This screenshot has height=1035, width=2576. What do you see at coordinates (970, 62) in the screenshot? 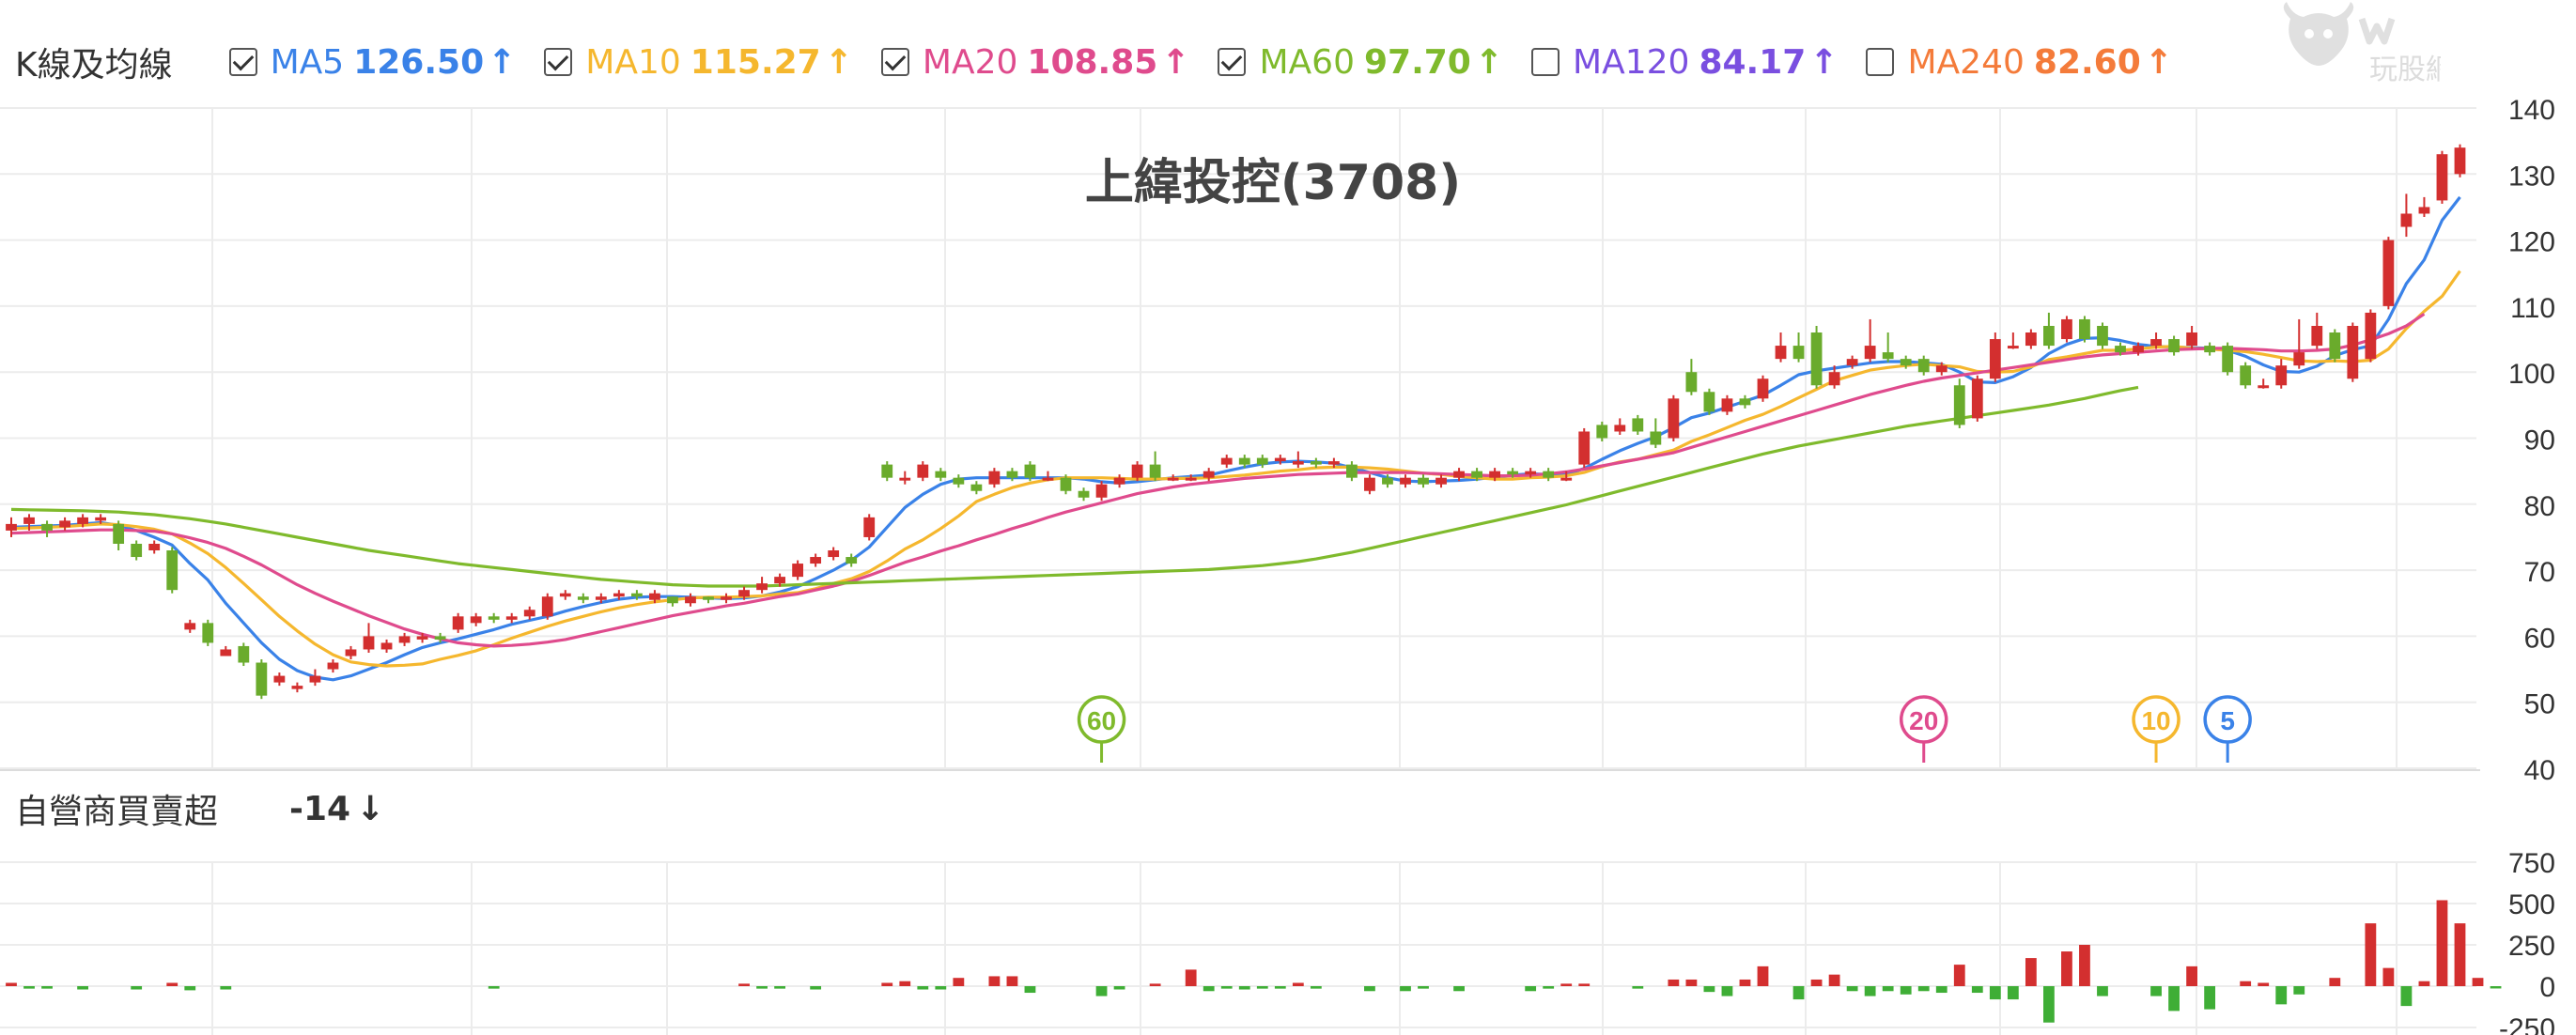
I see `ma20-name: MA20` at bounding box center [970, 62].